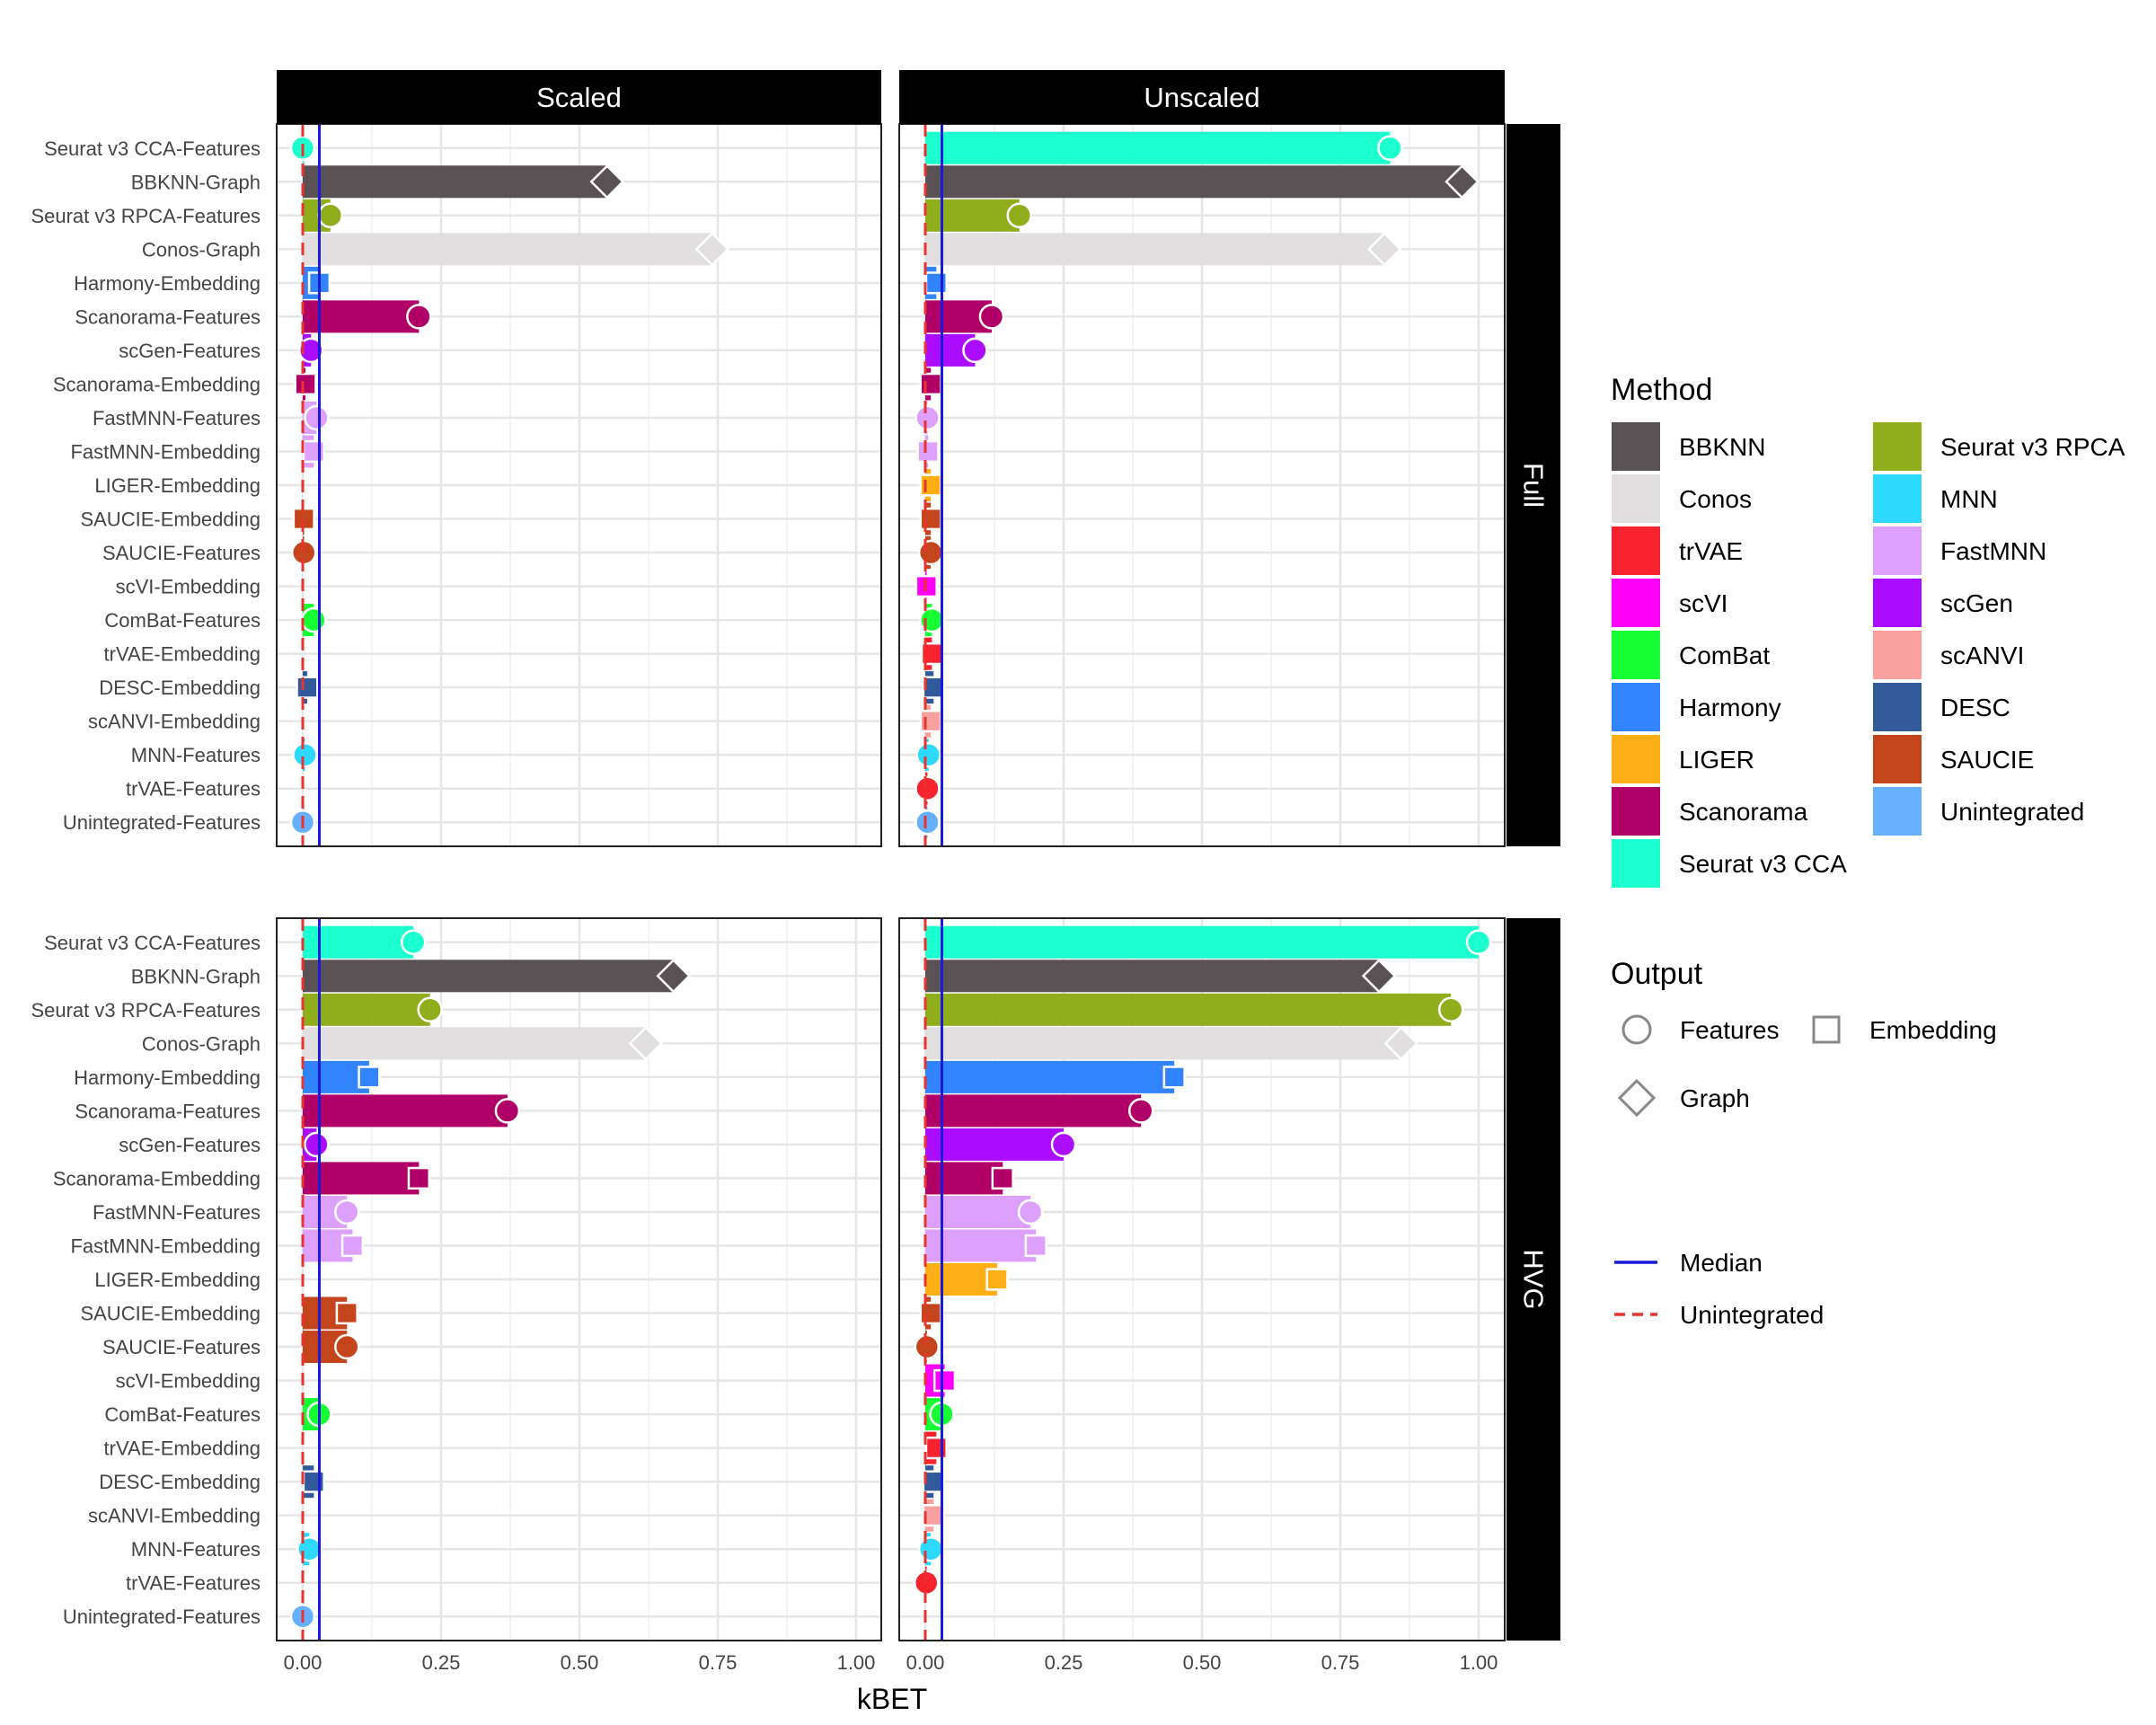 This screenshot has height=1725, width=2156. I want to click on strip-unscaled, so click(1202, 97).